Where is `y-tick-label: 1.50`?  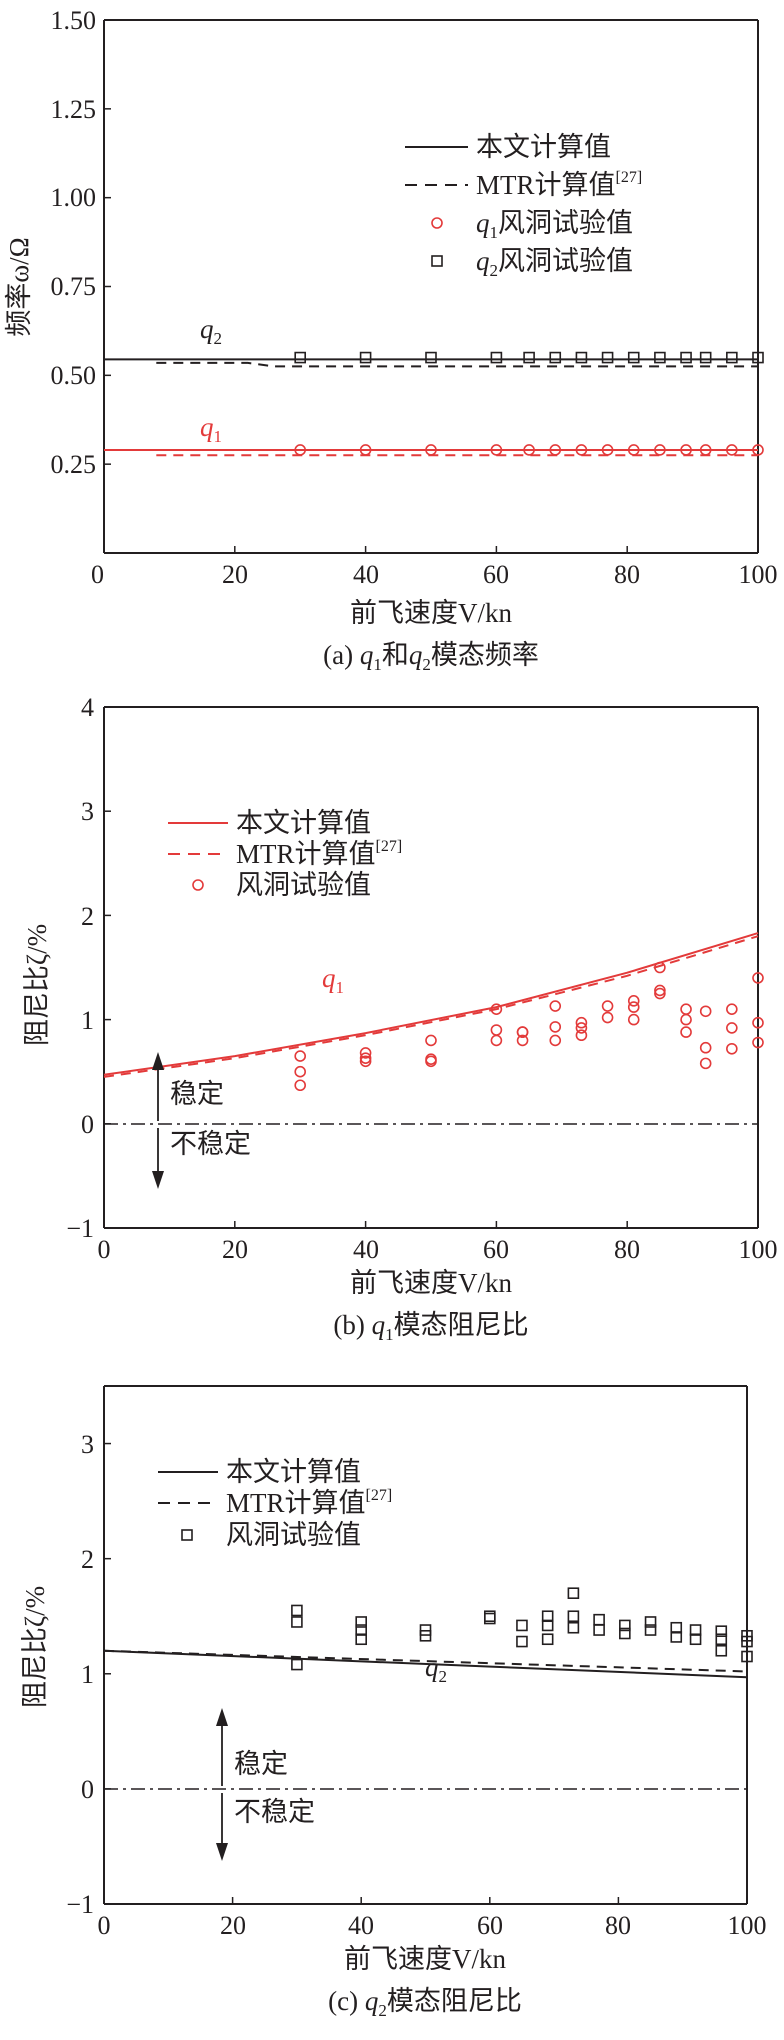
y-tick-label: 1.50 is located at coordinates (74, 20).